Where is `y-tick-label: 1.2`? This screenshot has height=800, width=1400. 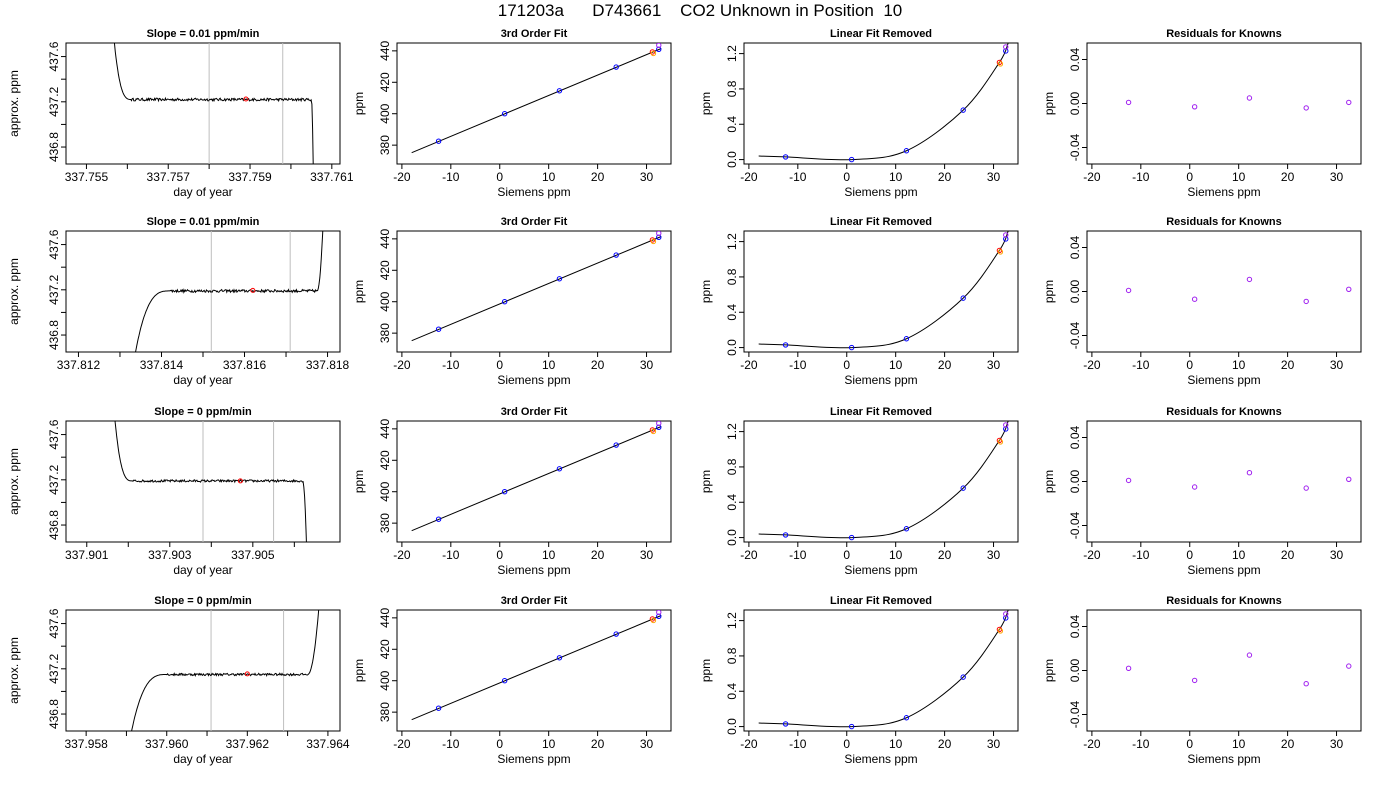 y-tick-label: 1.2 is located at coordinates (732, 53).